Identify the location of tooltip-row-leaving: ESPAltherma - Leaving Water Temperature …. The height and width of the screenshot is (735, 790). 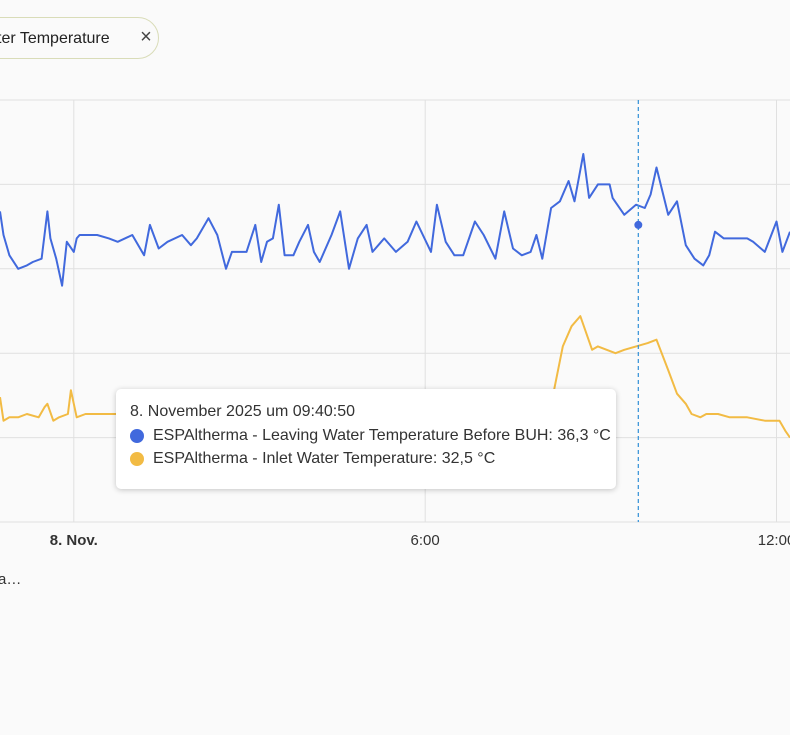
(370, 436).